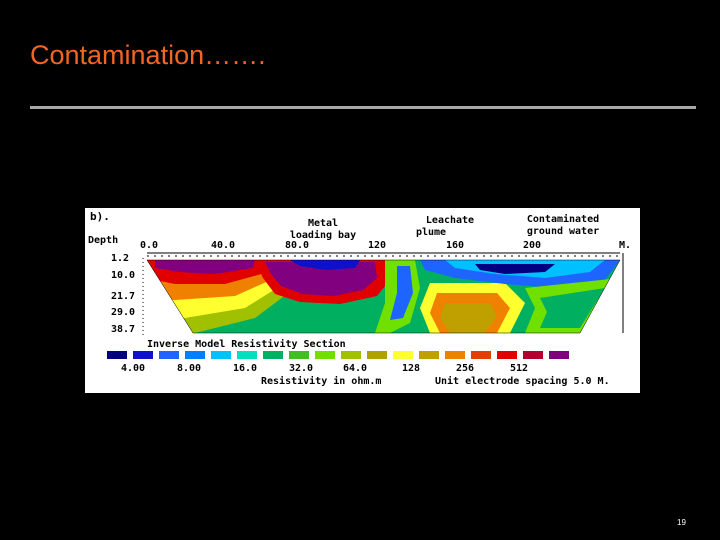  What do you see at coordinates (465, 368) in the screenshot?
I see `legend-value: 256` at bounding box center [465, 368].